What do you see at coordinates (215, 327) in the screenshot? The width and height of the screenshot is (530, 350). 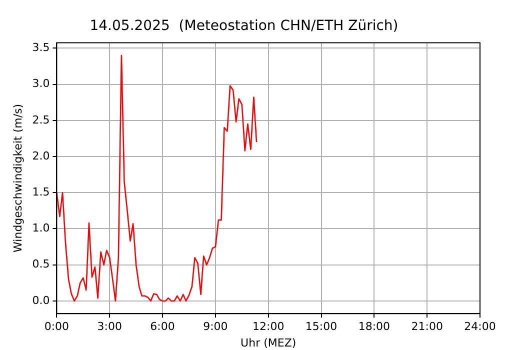 I see `x-tick-label: 9:00` at bounding box center [215, 327].